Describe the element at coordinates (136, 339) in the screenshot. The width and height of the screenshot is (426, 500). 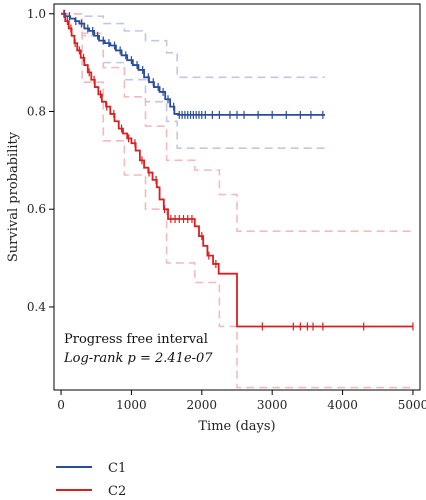
I see `endpoint-annotation: Progress free interval` at that location.